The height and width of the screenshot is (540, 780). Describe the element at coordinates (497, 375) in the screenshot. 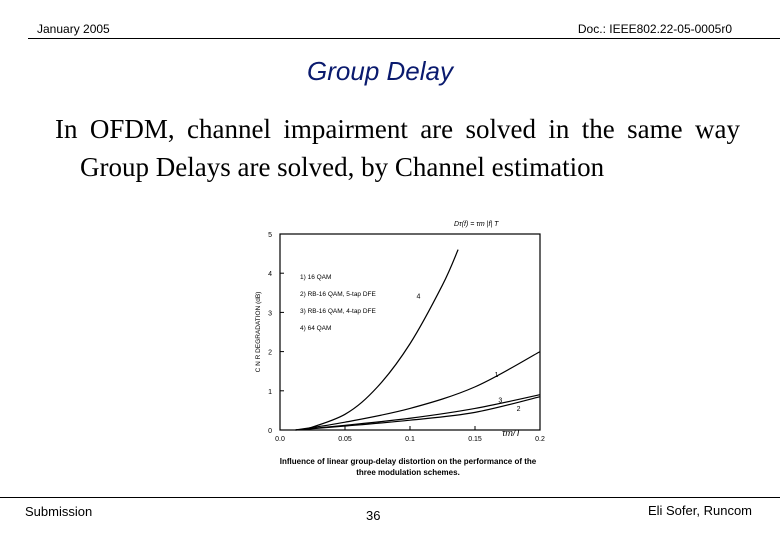

I see `series-label-1: 1` at that location.